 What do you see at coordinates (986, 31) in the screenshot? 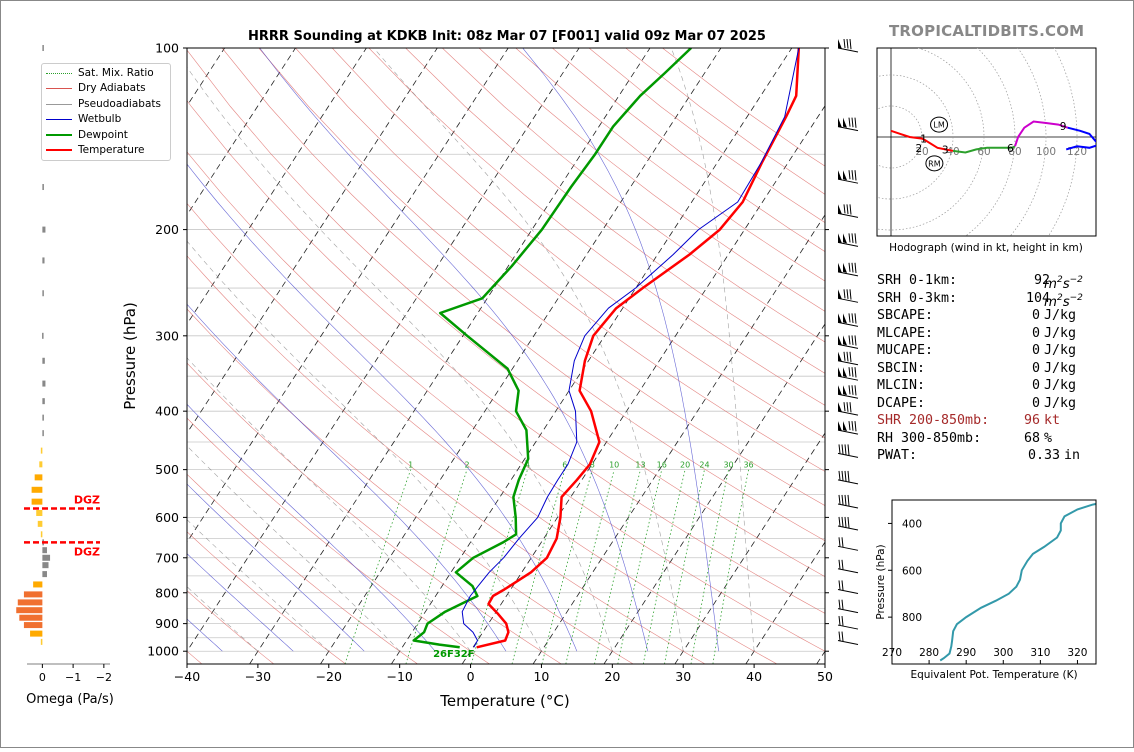
I see `brand-watermark: TROPICALTIDBITS.COM` at bounding box center [986, 31].